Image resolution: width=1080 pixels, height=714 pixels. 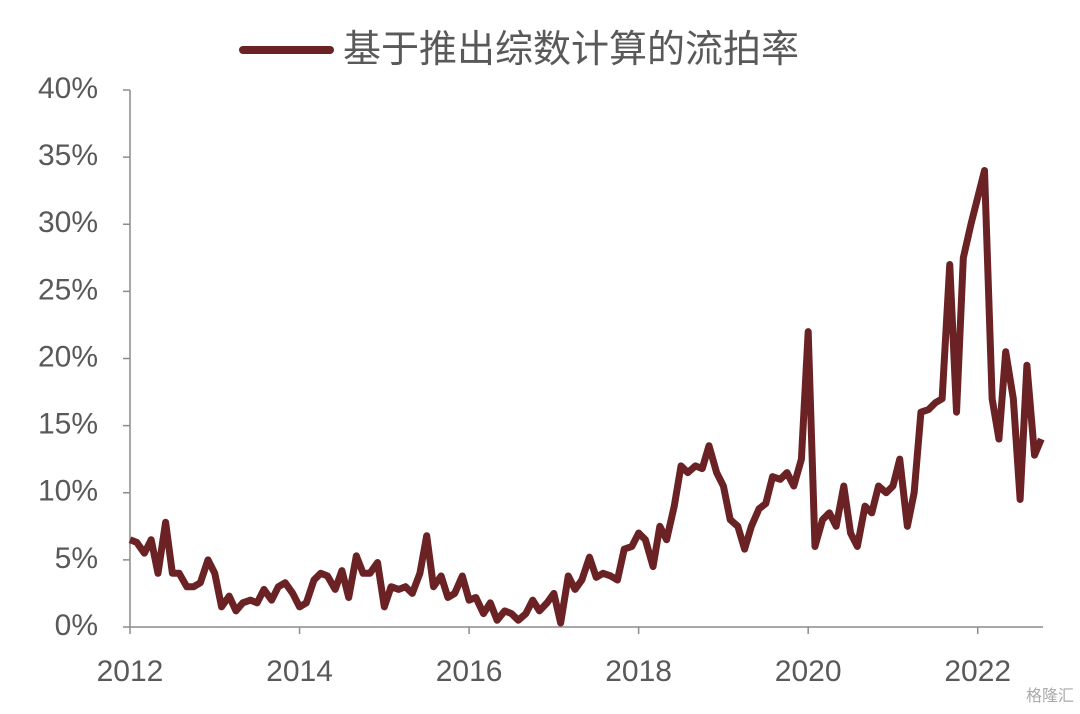 I want to click on y-tick-label: 0%, so click(x=76, y=625).